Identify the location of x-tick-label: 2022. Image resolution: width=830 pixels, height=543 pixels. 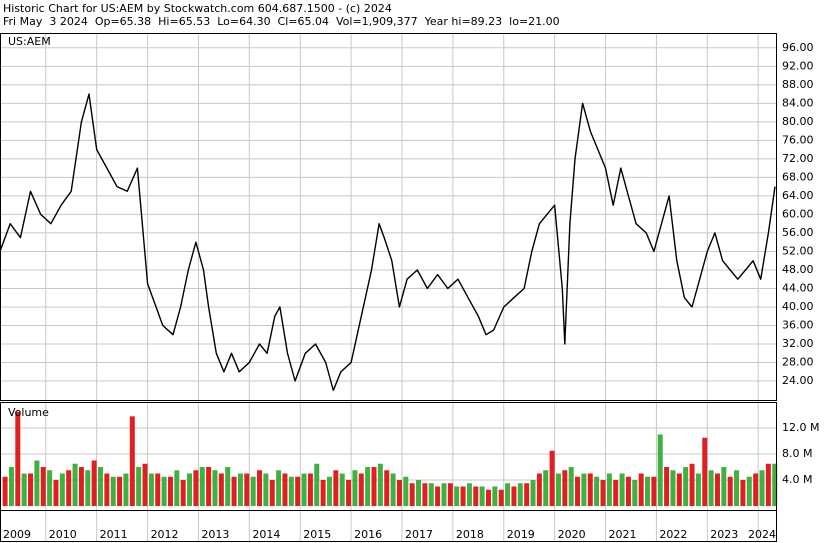
(673, 534).